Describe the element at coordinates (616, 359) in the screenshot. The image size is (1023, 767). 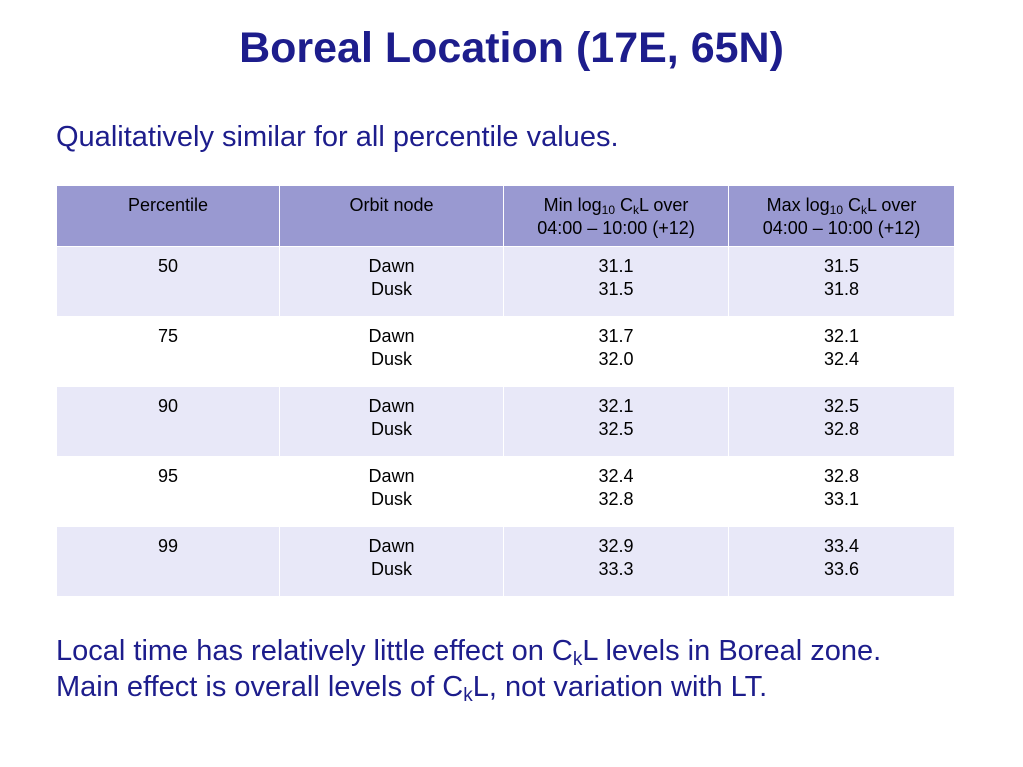
I see `cell-min-dusk: 32.0` at that location.